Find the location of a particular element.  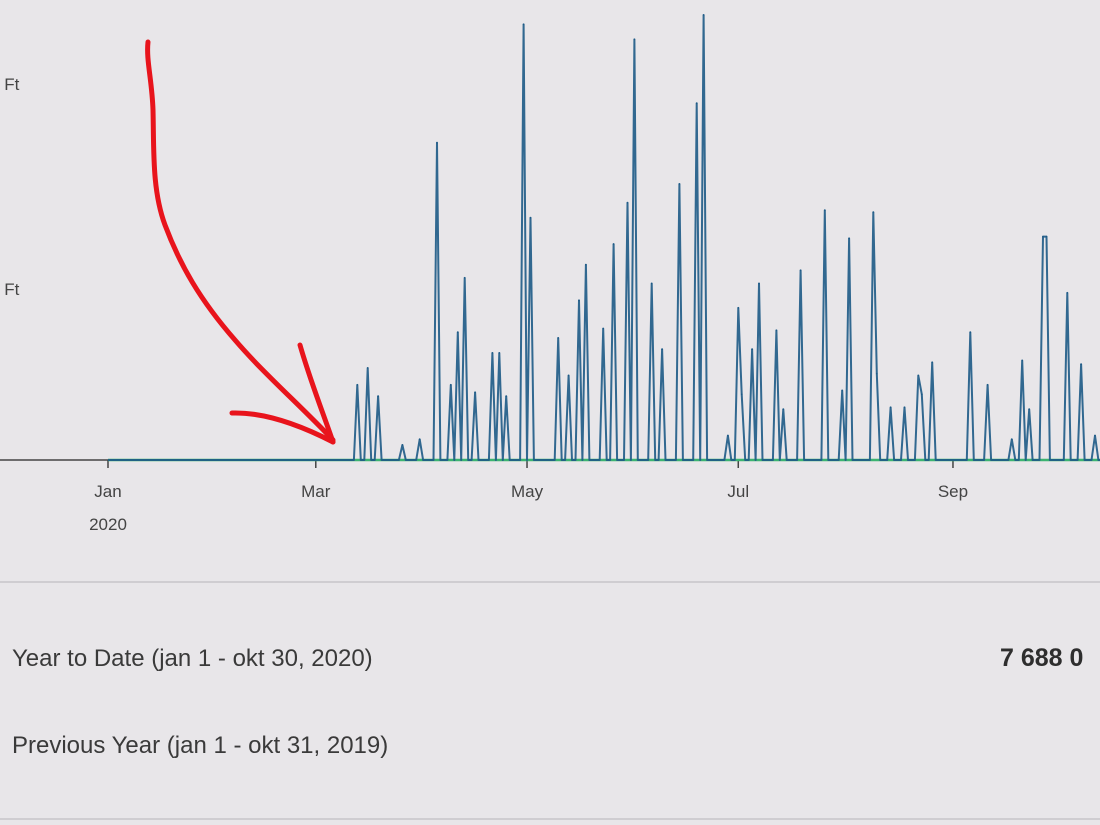

previous-year-label: Previous Year (jan 1 - okt 31, 2019) is located at coordinates (200, 745).